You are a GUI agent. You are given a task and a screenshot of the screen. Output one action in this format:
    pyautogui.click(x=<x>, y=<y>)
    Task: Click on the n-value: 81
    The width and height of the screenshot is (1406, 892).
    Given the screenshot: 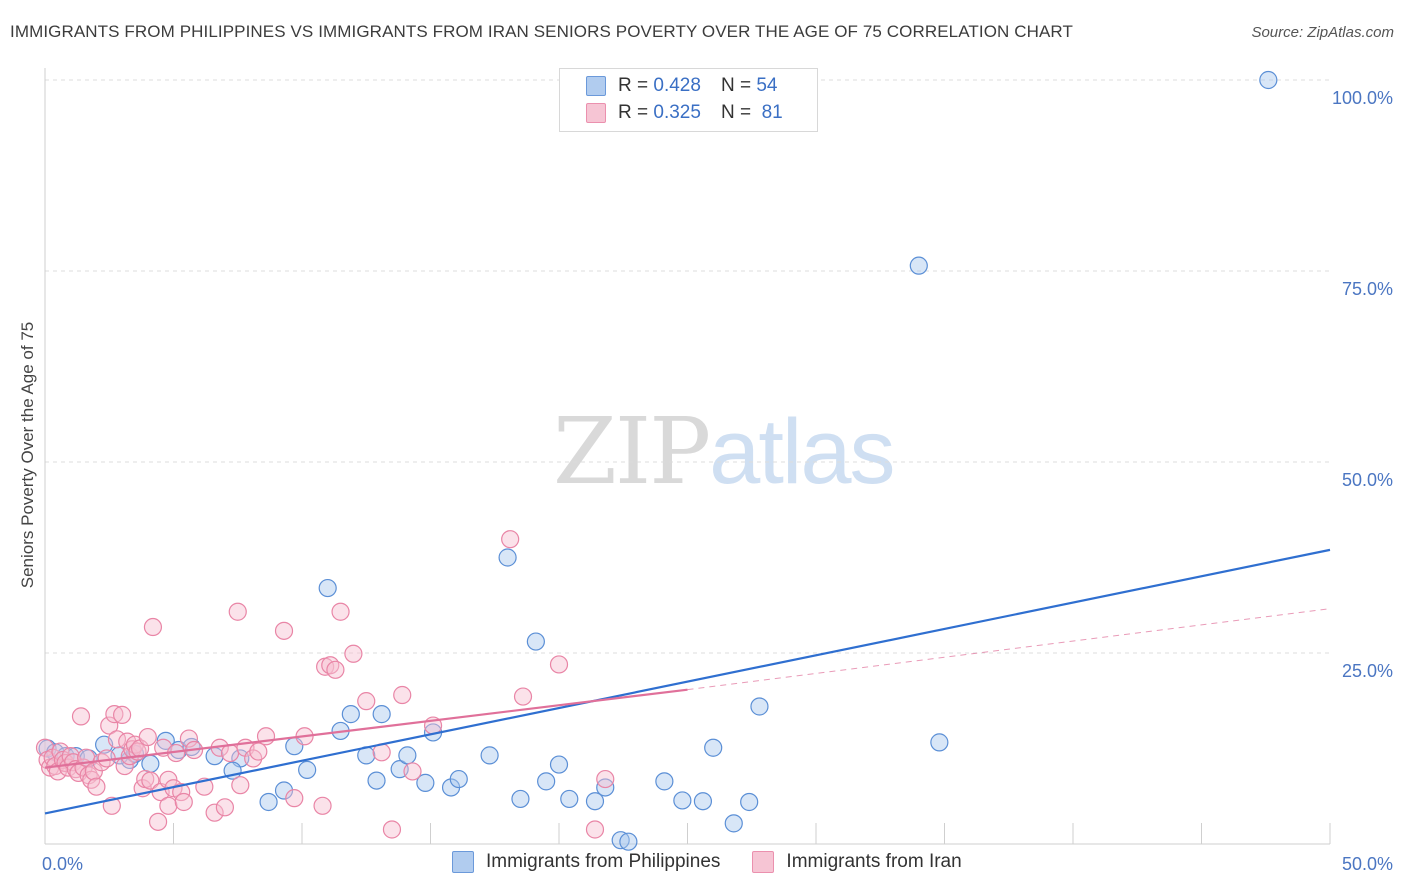 What is the action you would take?
    pyautogui.click(x=772, y=112)
    